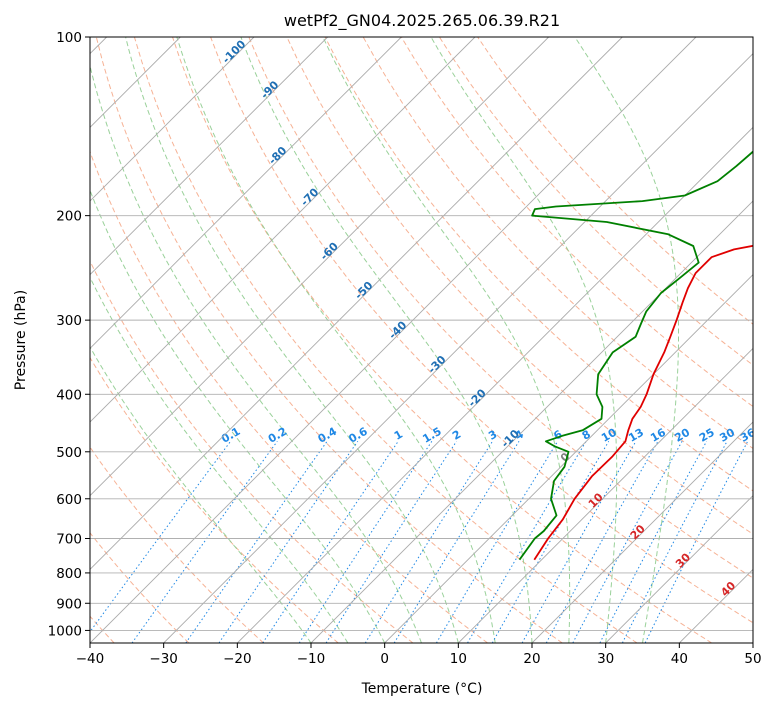  What do you see at coordinates (596, 500) in the screenshot?
I see `isotherm-label: 10` at bounding box center [596, 500].